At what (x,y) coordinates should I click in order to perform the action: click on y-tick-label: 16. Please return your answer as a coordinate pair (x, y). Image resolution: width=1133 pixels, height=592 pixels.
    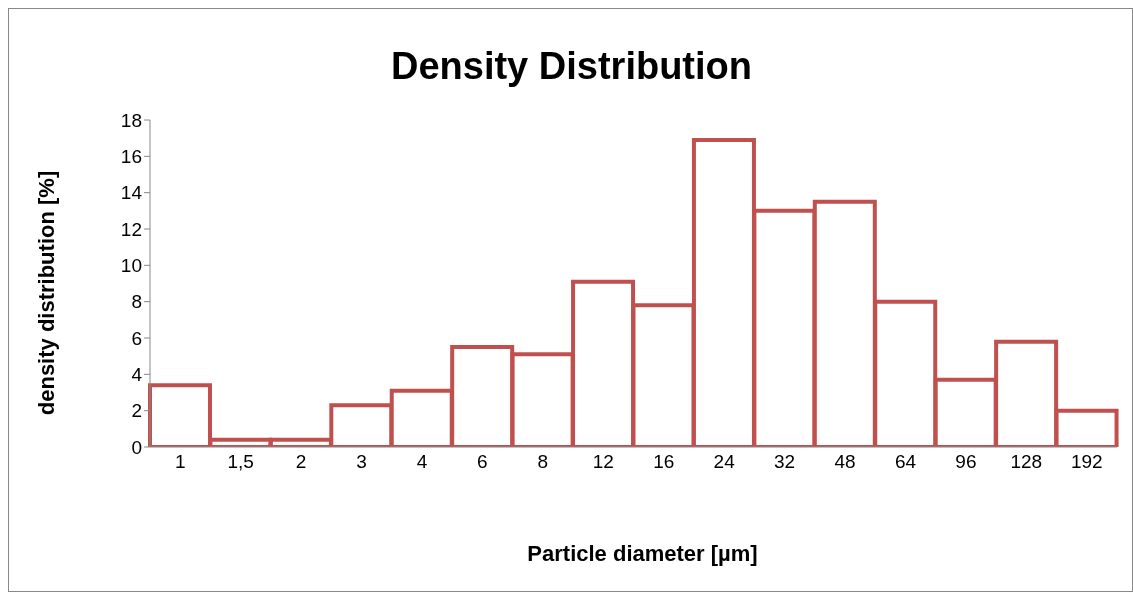
    Looking at the image, I should click on (131, 157).